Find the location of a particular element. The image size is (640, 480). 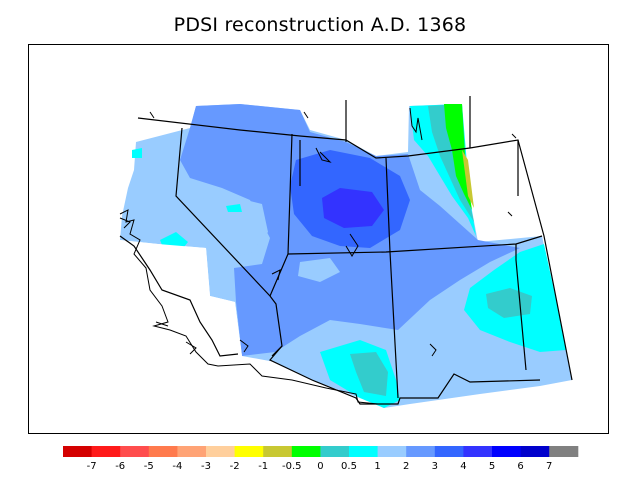

colorbar-labels: -7 -6 -5 -4 -3 -2 -1 -0.5 0 0.5 1 2 3 4 5 6 7 is located at coordinates (320, 466).